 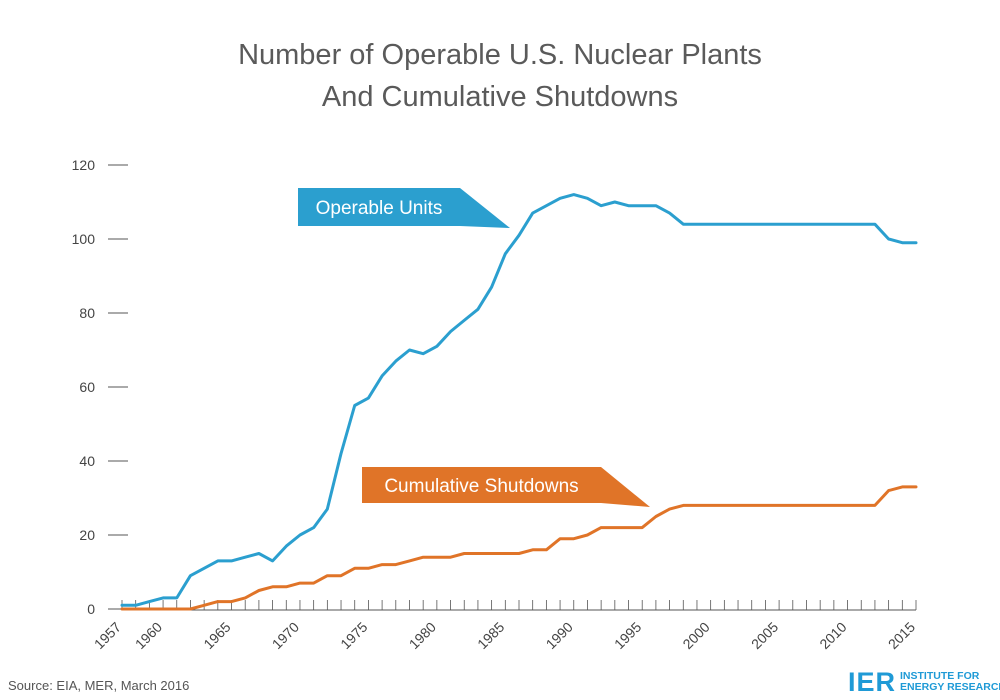 What do you see at coordinates (559, 635) in the screenshot?
I see `x-tick-label: 1990` at bounding box center [559, 635].